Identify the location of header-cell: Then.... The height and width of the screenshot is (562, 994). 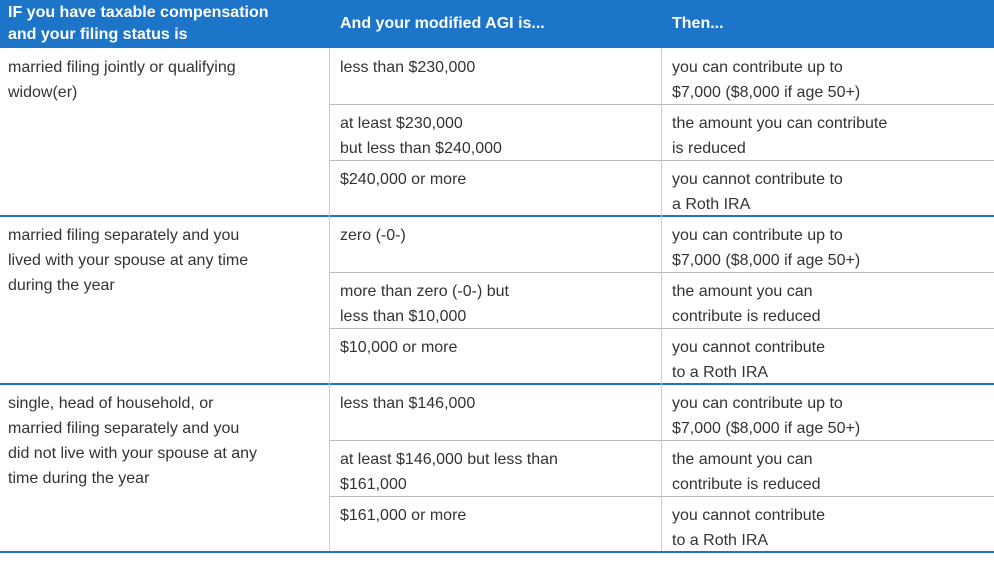
(698, 24).